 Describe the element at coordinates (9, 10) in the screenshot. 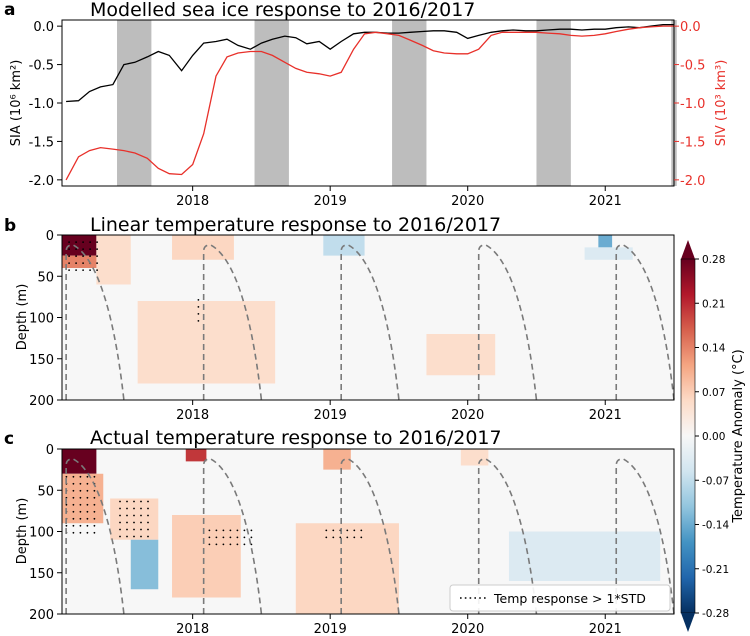

I see `panel-letter-a: a` at that location.